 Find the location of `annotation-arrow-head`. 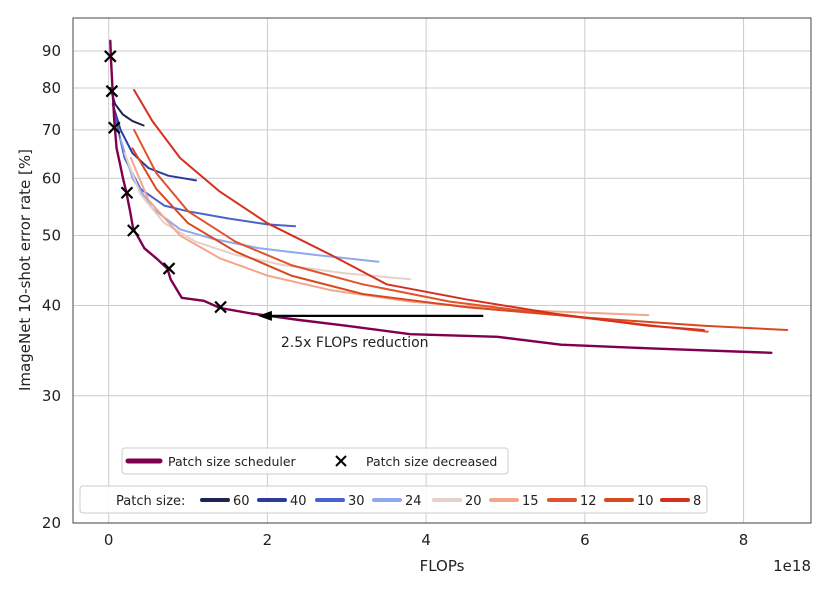

annotation-arrow-head is located at coordinates (264, 315).